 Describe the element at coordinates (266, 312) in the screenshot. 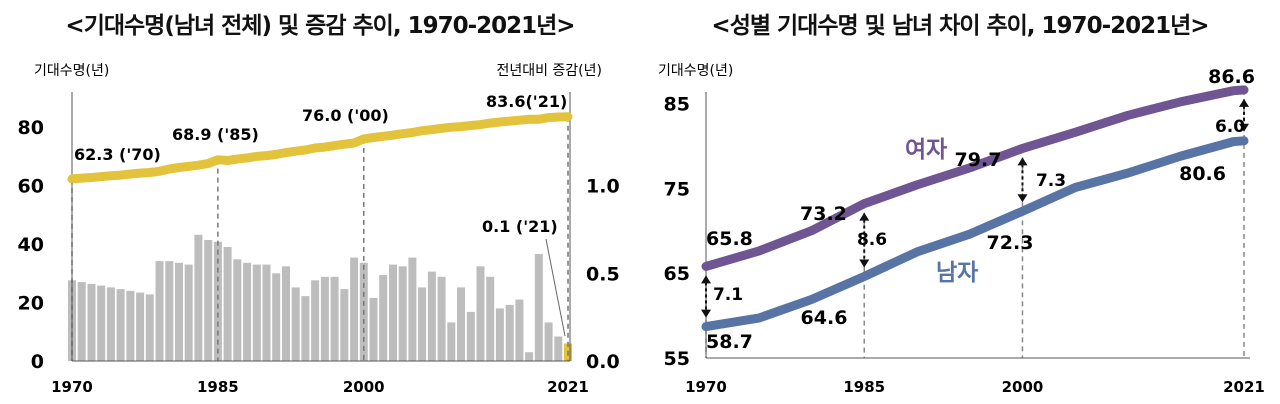

I see `bar-1990` at that location.